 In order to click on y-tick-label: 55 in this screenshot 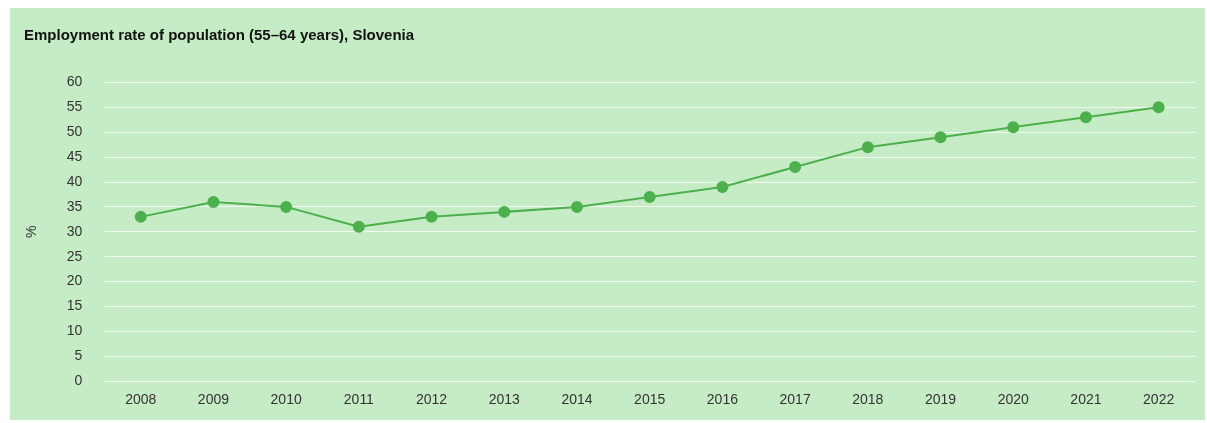, I will do `click(74, 106)`.